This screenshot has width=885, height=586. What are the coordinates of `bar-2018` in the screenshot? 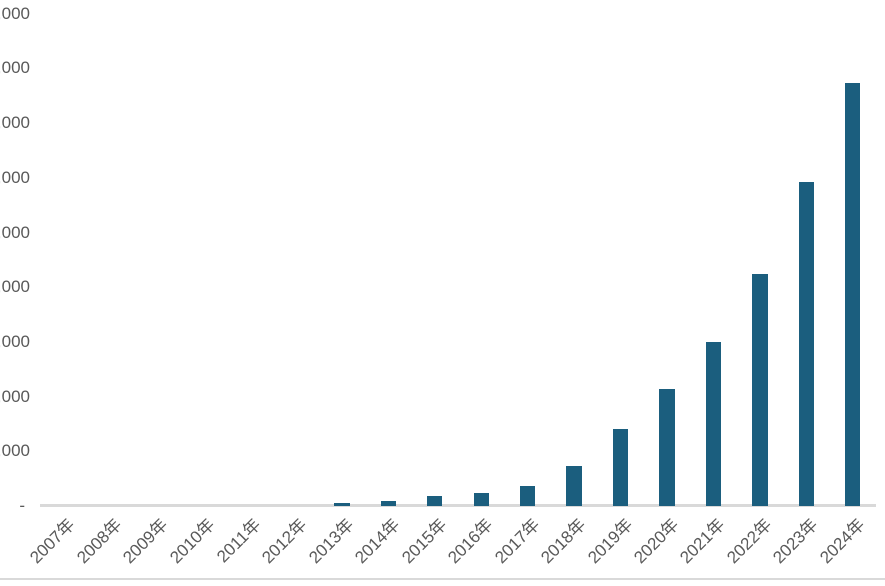 It's located at (574, 486).